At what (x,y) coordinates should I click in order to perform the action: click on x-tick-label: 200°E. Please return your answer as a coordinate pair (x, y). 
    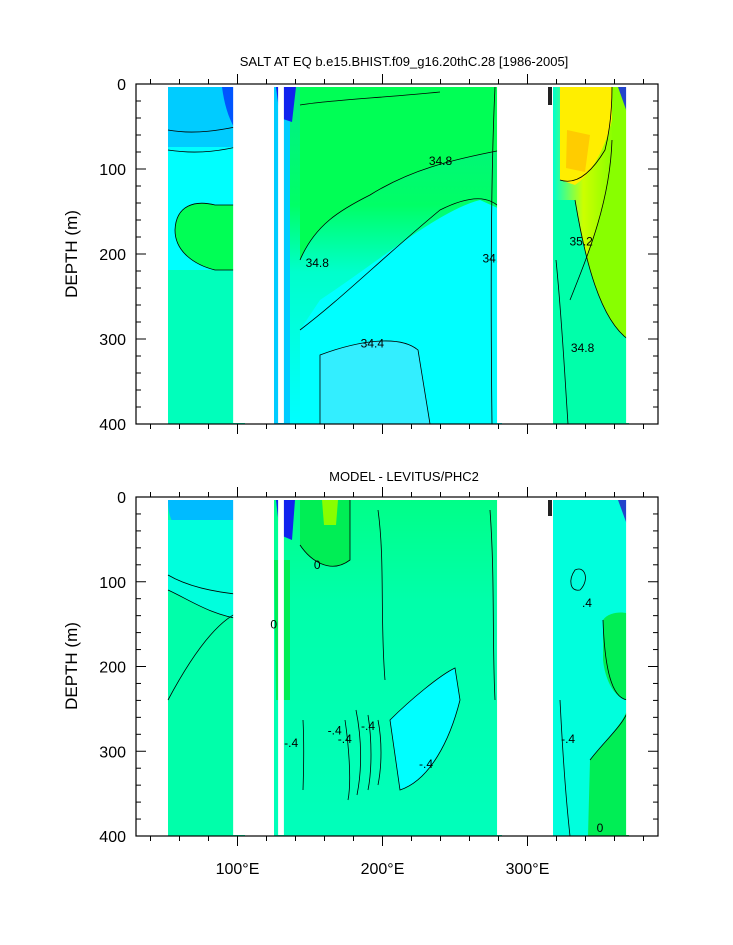
    Looking at the image, I should click on (383, 869).